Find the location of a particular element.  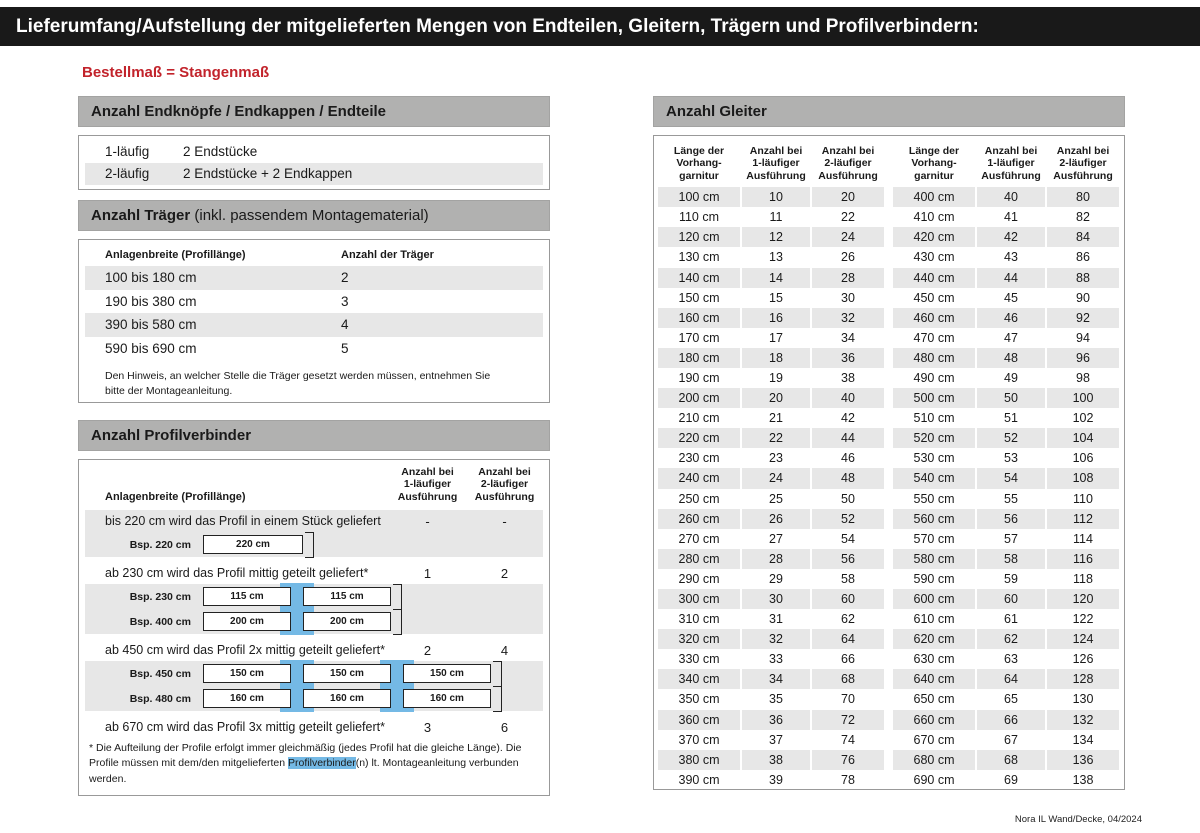

table-row: 690 cm 69 138 is located at coordinates (1006, 780).